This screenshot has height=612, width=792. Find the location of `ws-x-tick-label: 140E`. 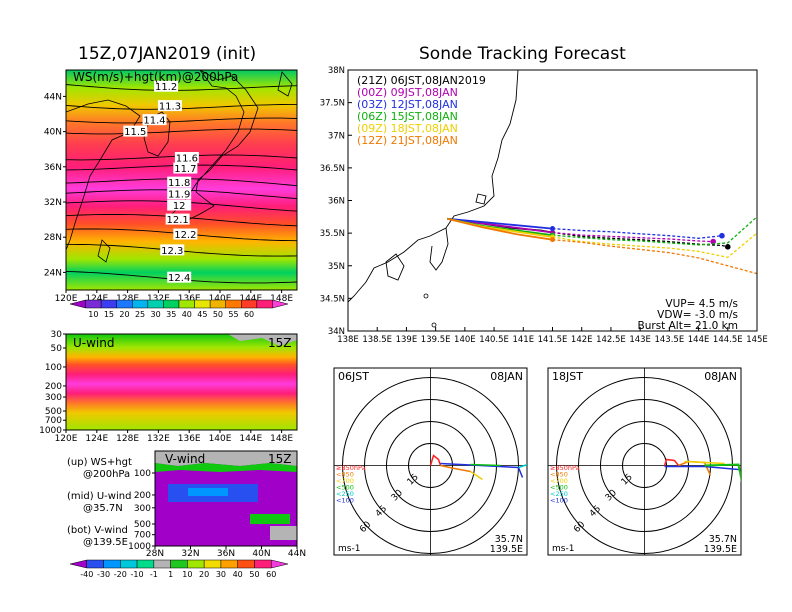

ws-x-tick-label: 140E is located at coordinates (220, 299).